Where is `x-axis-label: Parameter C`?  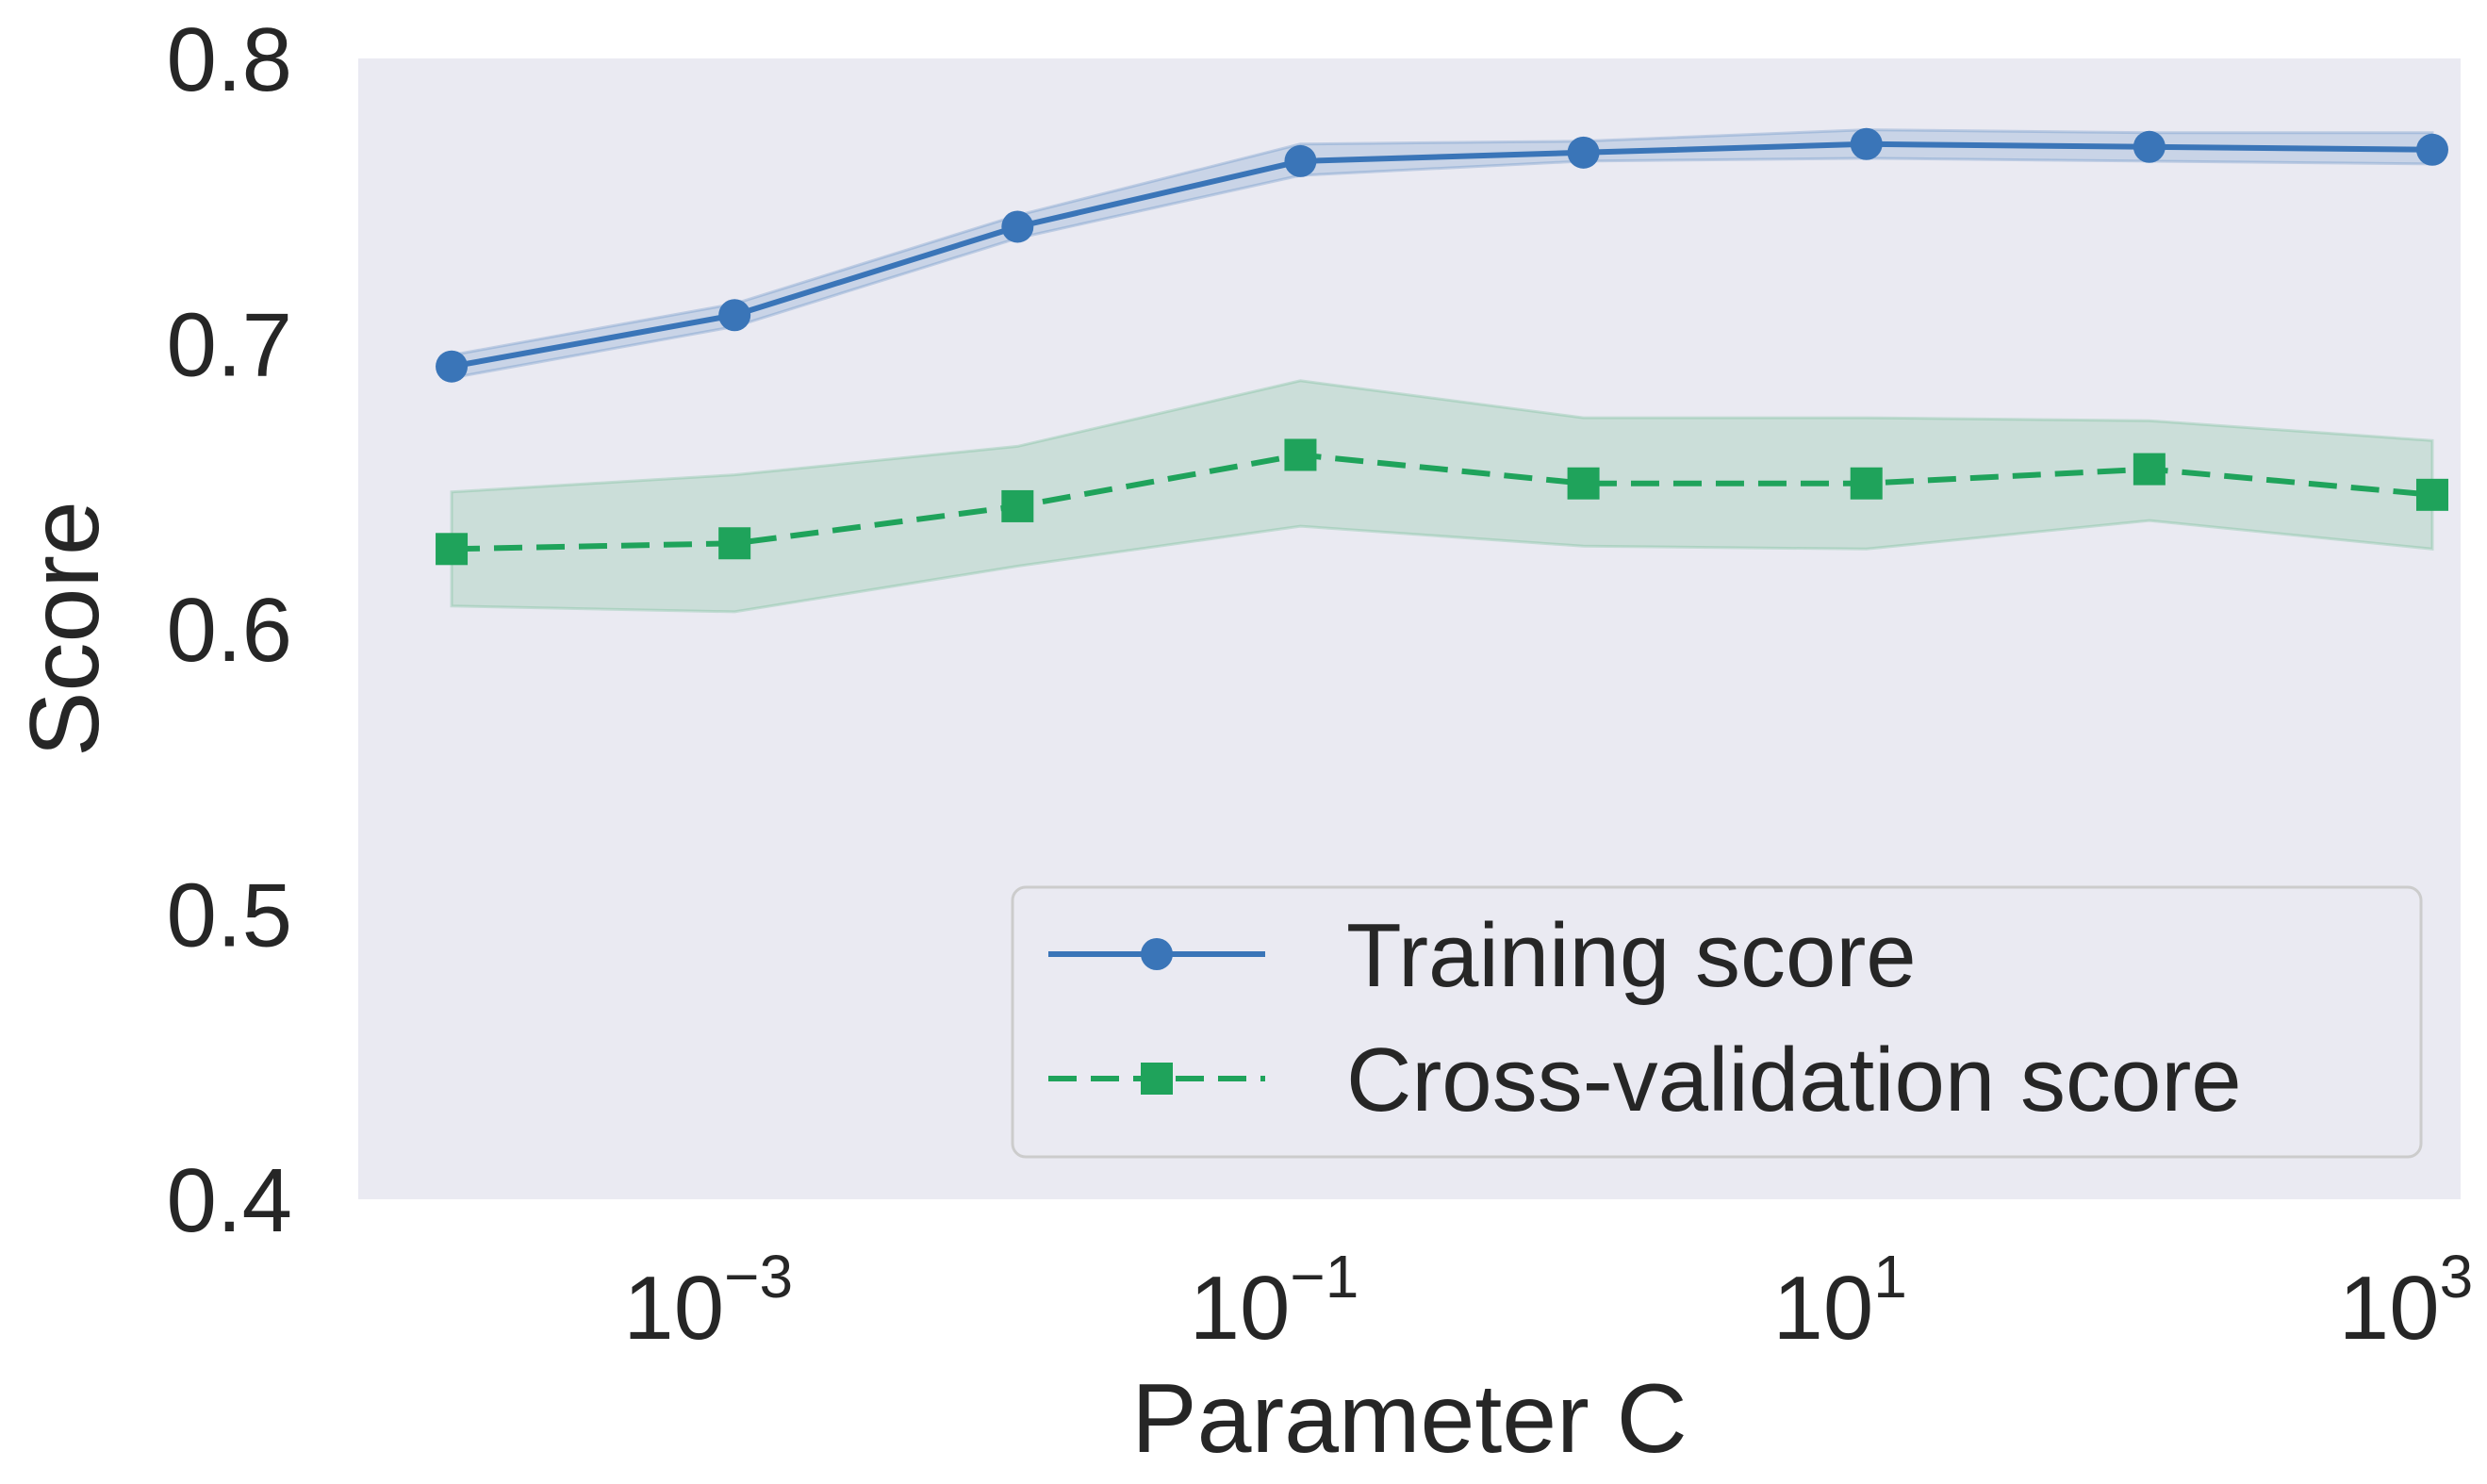
x-axis-label: Parameter C is located at coordinates (1409, 1419).